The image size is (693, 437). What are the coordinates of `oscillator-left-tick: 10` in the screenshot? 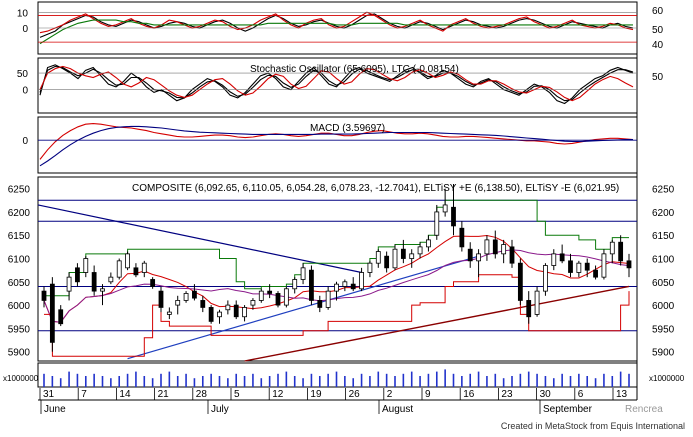 It's located at (23, 13).